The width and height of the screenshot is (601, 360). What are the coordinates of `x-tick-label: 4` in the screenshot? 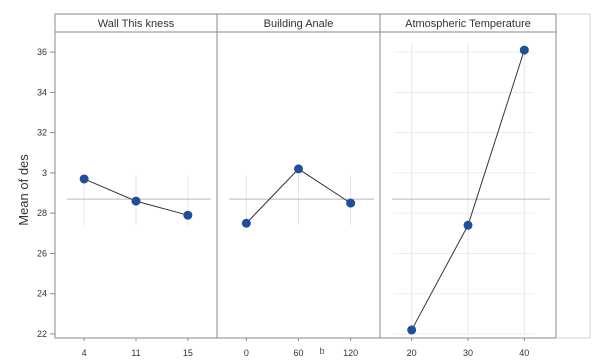 It's located at (84, 353).